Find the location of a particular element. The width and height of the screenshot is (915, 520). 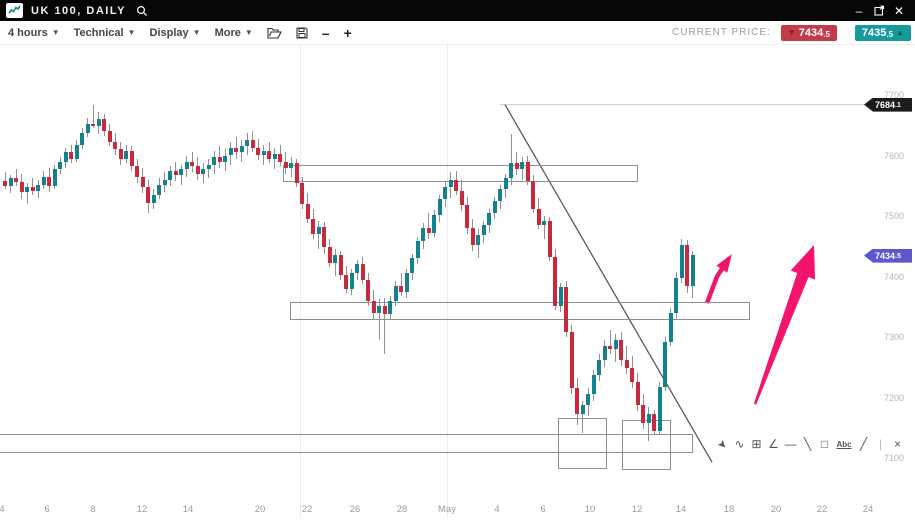

trendline-tool-icon: ╲ is located at coordinates (807, 444).